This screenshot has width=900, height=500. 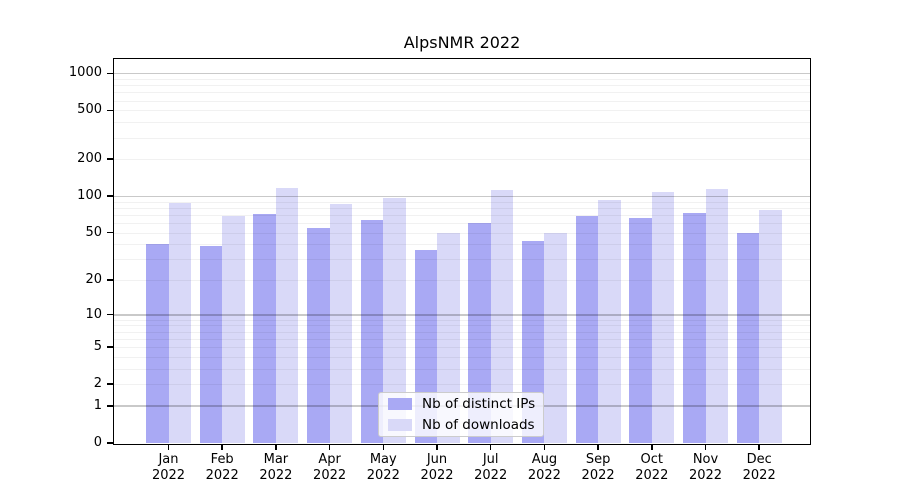 What do you see at coordinates (437, 468) in the screenshot?
I see `x-tick-label: Jun 2022` at bounding box center [437, 468].